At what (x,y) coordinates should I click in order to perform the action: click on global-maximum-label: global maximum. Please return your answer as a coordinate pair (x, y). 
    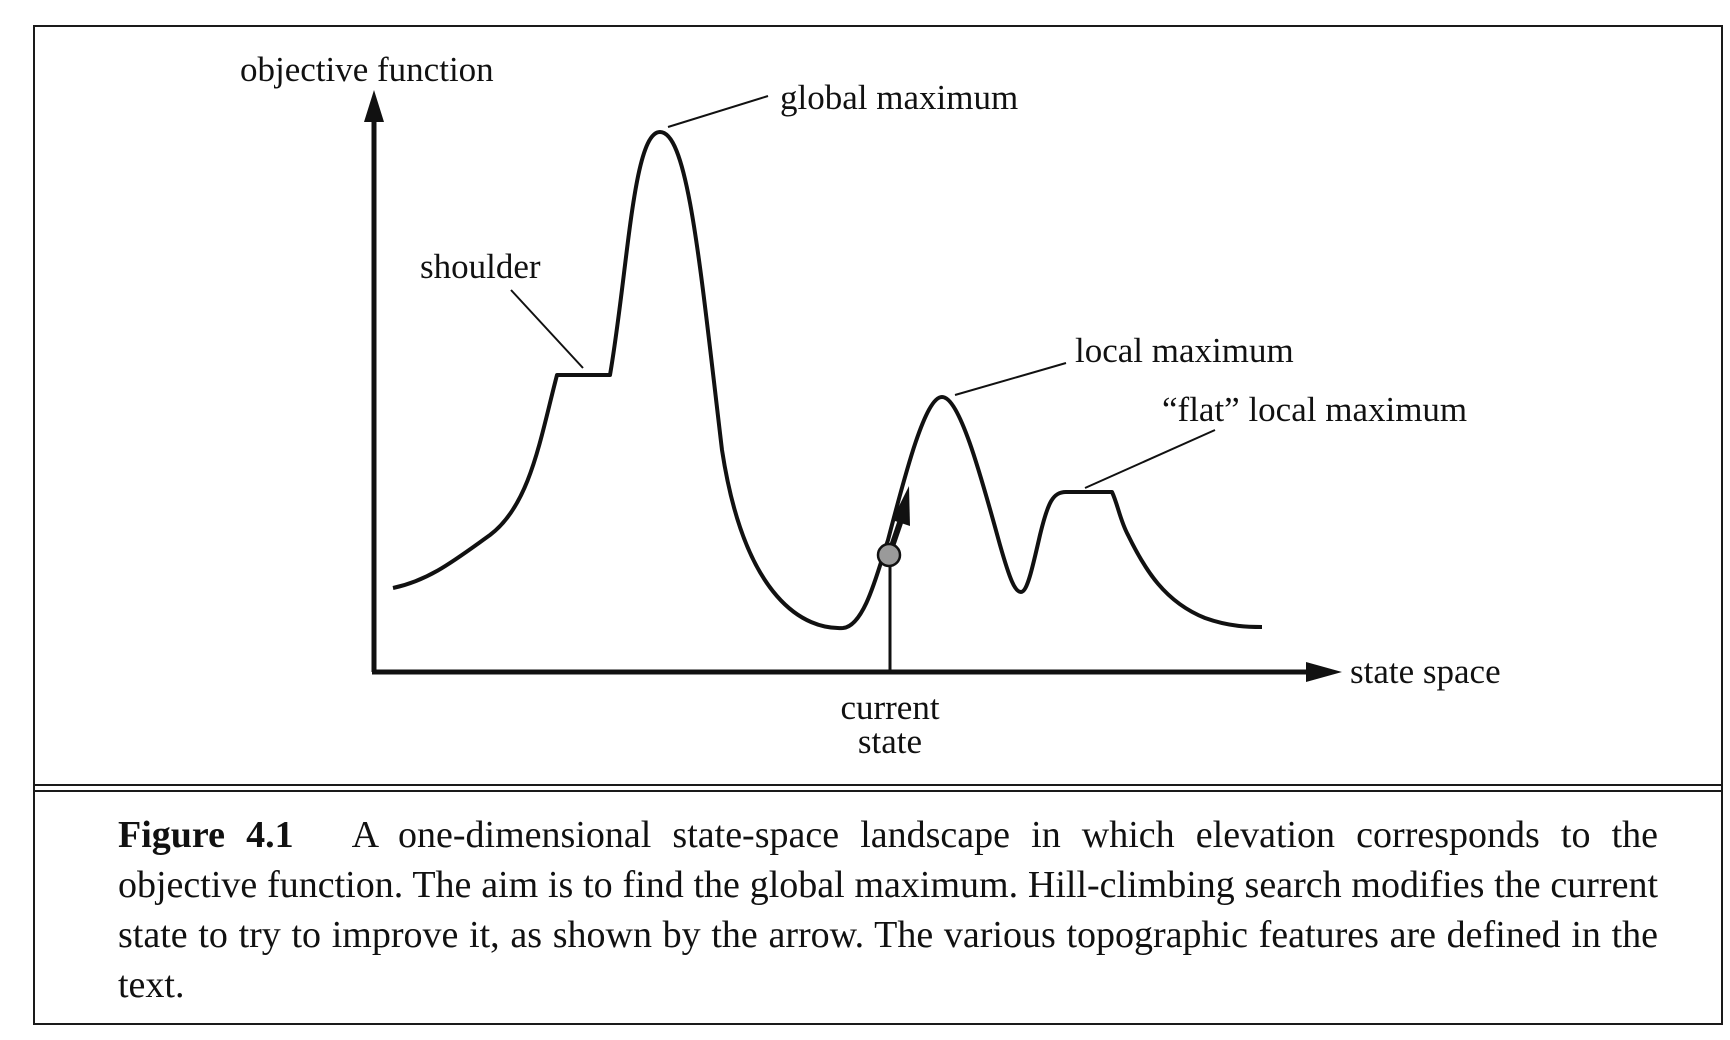
    Looking at the image, I should click on (899, 97).